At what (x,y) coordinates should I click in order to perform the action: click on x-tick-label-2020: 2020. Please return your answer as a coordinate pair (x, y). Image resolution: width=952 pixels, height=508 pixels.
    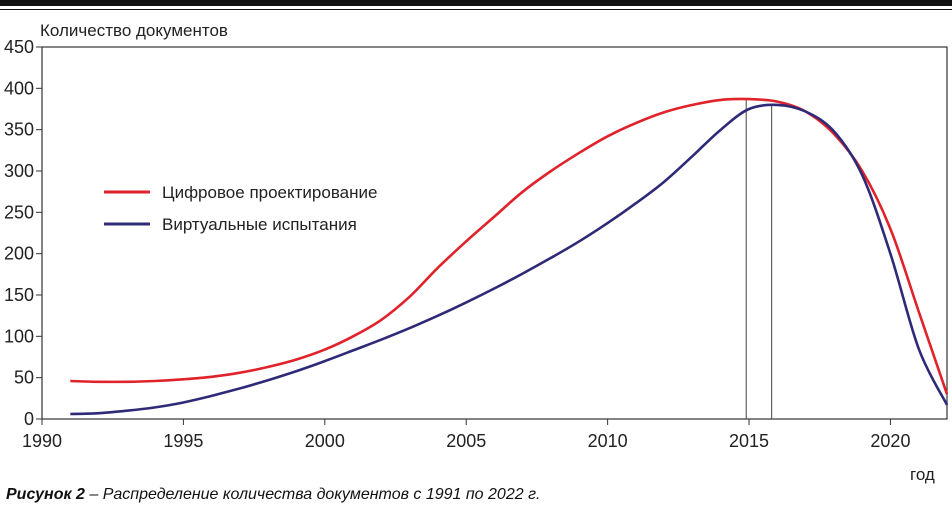
    Looking at the image, I should click on (890, 441).